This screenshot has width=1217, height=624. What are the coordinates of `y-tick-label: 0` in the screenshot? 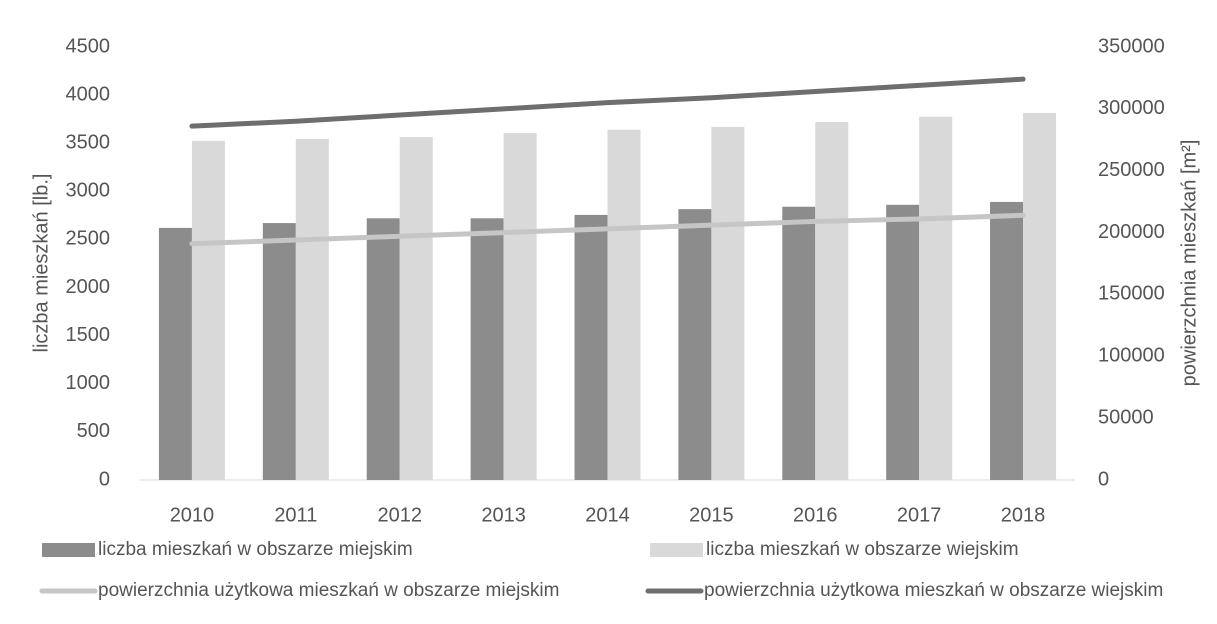 It's located at (104, 479).